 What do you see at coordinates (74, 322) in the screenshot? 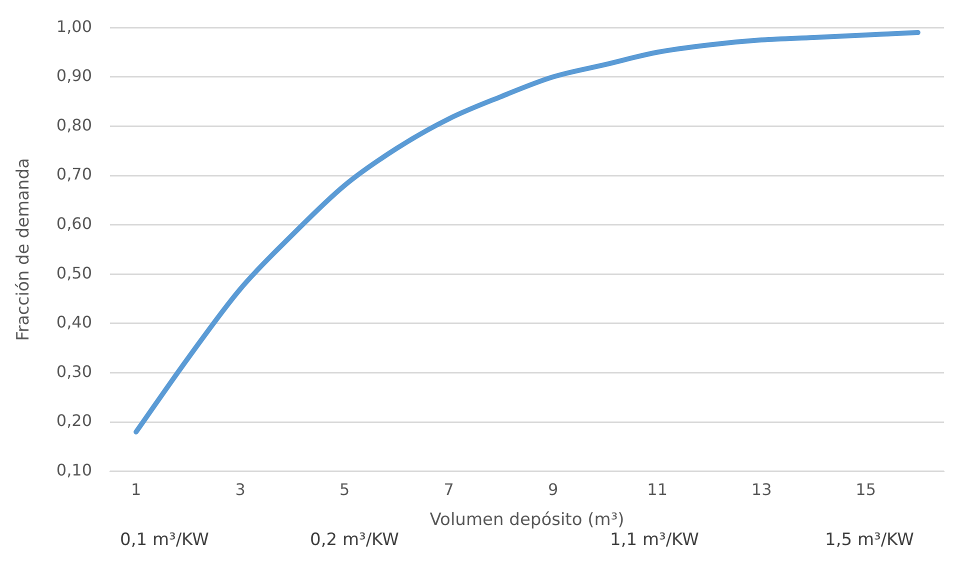
I see `y-tick-label: 0,40` at bounding box center [74, 322].